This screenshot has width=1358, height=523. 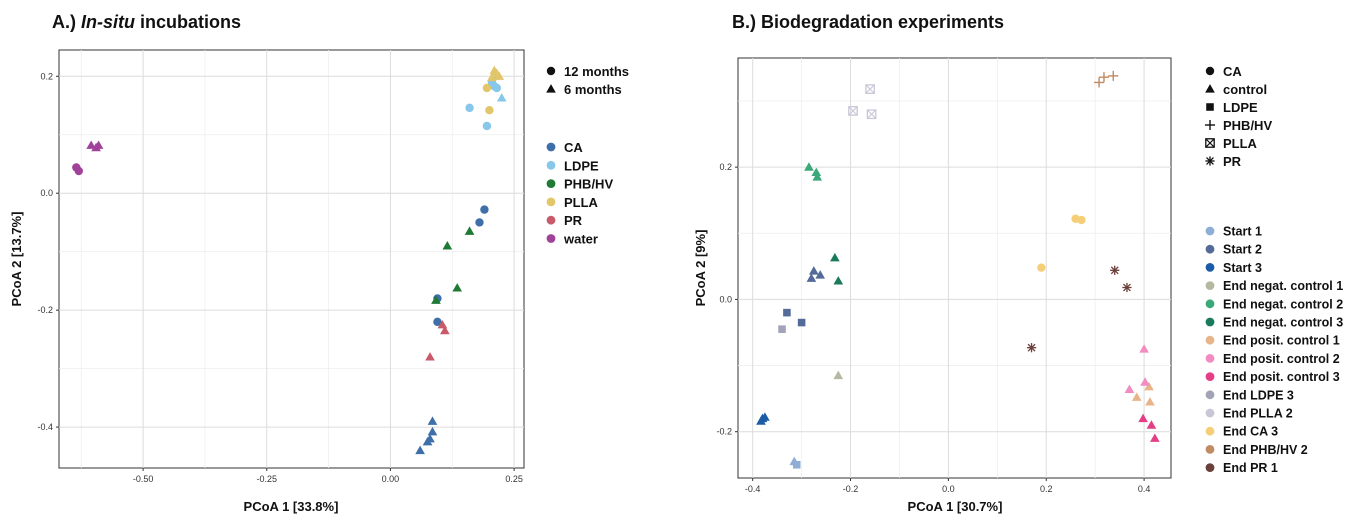 I want to click on legend-b-color-label: End PHB/HV 2, so click(x=1265, y=450).